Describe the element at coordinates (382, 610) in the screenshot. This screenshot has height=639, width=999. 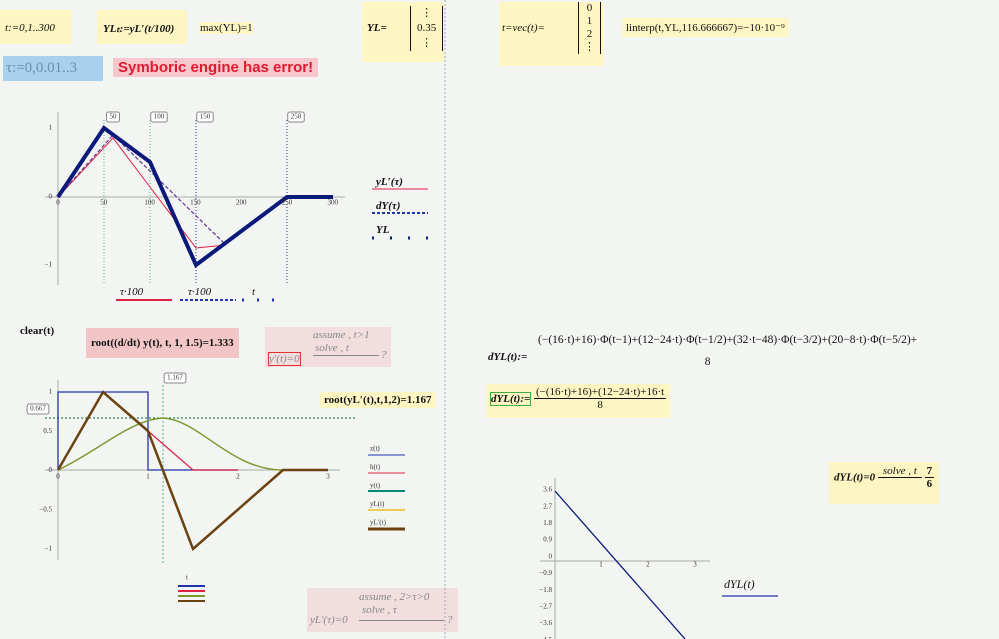
I see `solve3: assume , 2>τ>0 solve , τ yL′(τ)=0 ?` at that location.